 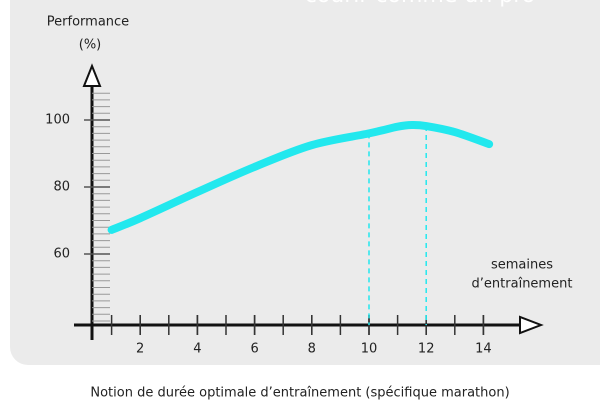 I want to click on y-tick-label: 80, so click(x=61, y=187).